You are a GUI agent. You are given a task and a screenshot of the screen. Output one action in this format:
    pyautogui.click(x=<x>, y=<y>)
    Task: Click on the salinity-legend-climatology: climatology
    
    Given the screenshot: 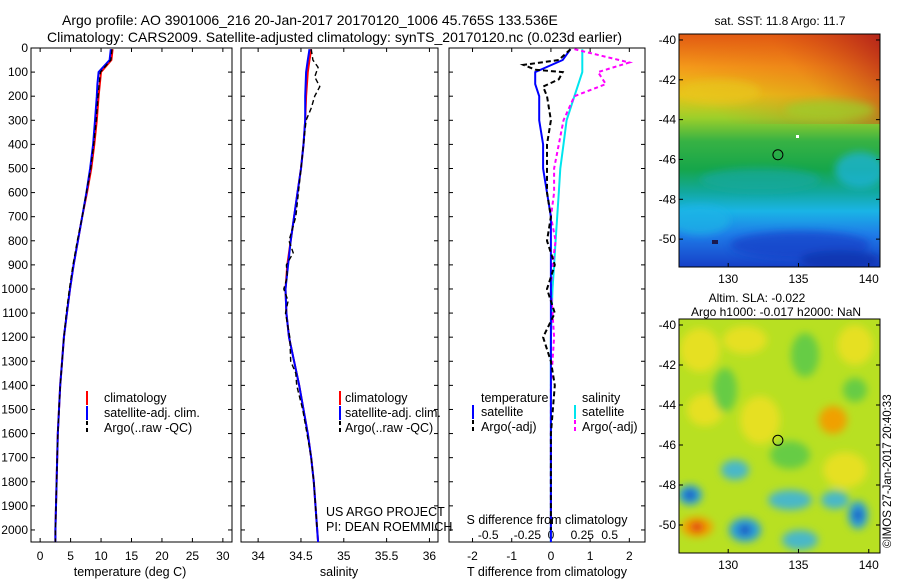 What is the action you would take?
    pyautogui.click(x=376, y=398)
    